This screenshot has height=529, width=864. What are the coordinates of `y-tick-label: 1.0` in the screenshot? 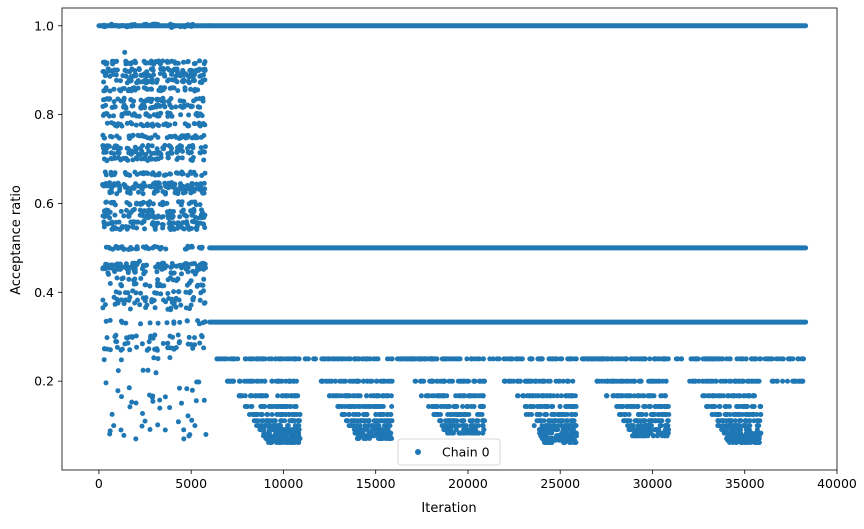 It's located at (44, 25).